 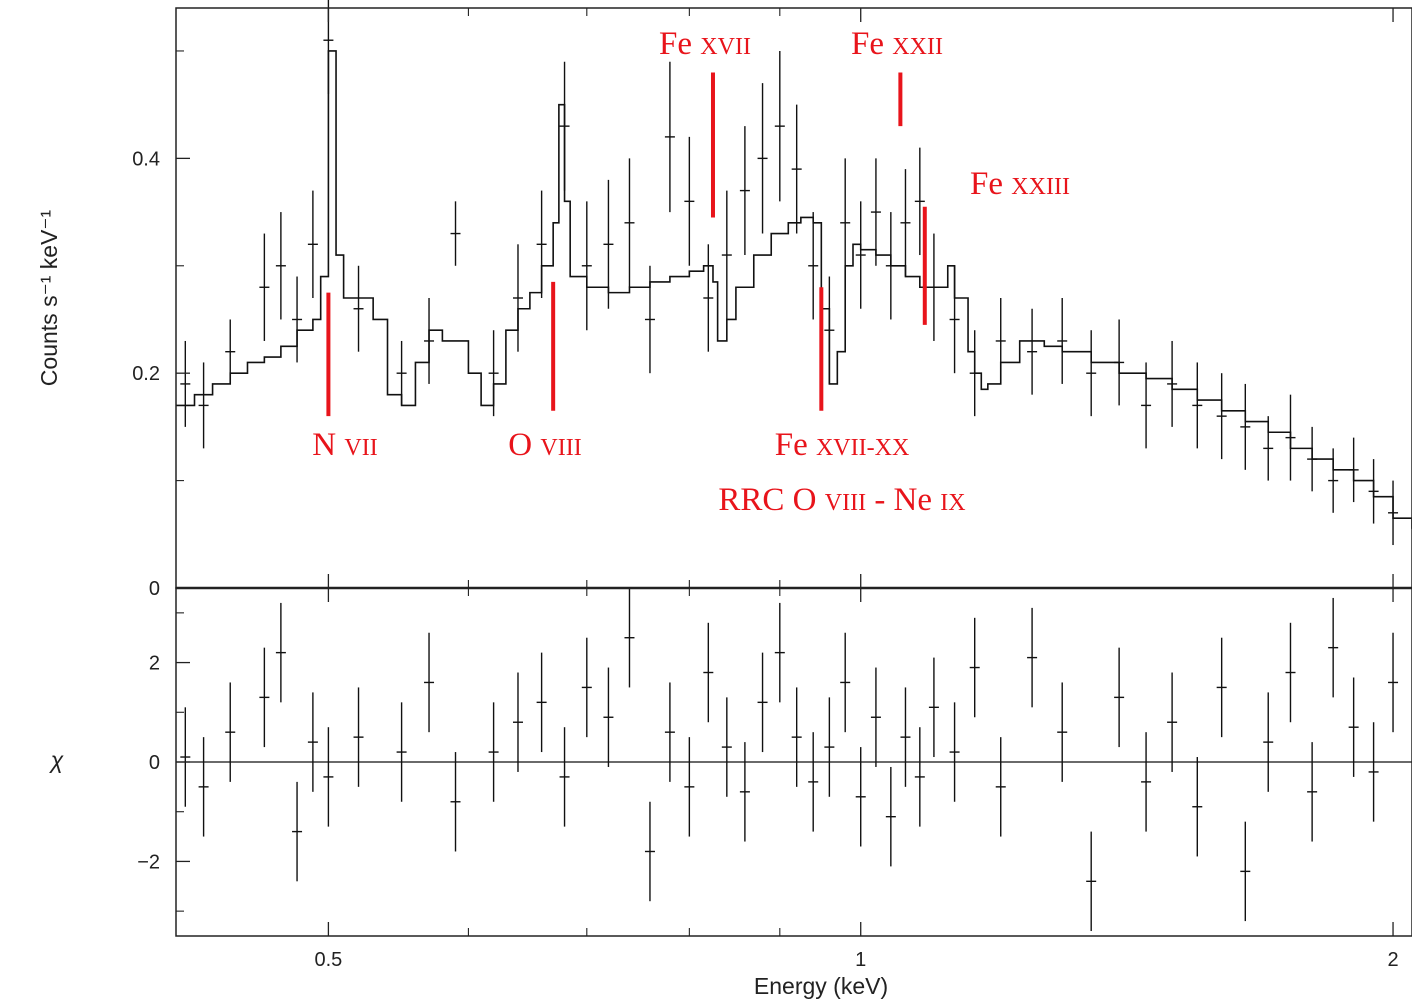 I want to click on line-label: O VIII, so click(x=544, y=445).